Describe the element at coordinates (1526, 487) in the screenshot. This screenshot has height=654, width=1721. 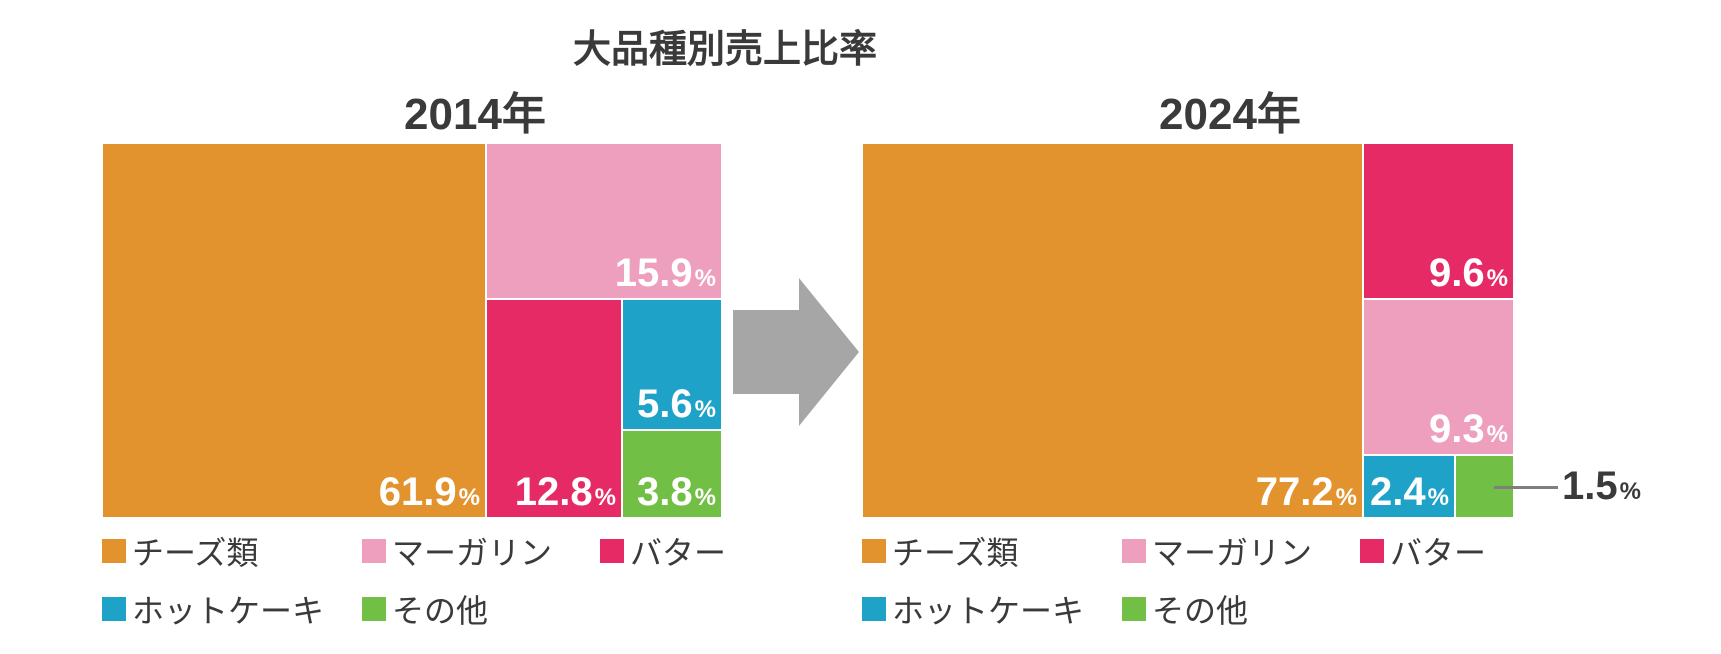
I see `leader-line` at that location.